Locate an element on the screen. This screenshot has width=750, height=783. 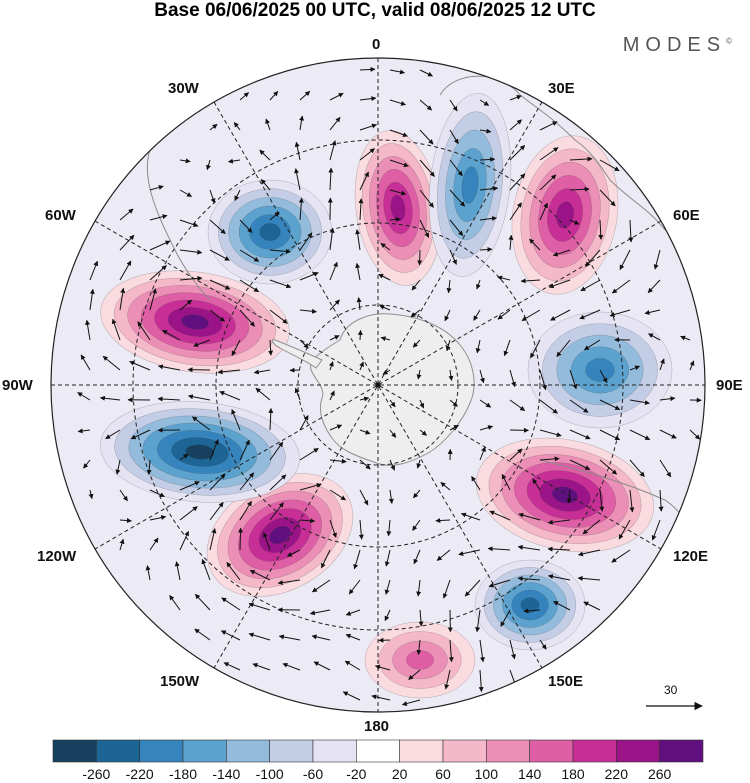
brand-name: MODES is located at coordinates (674, 45).